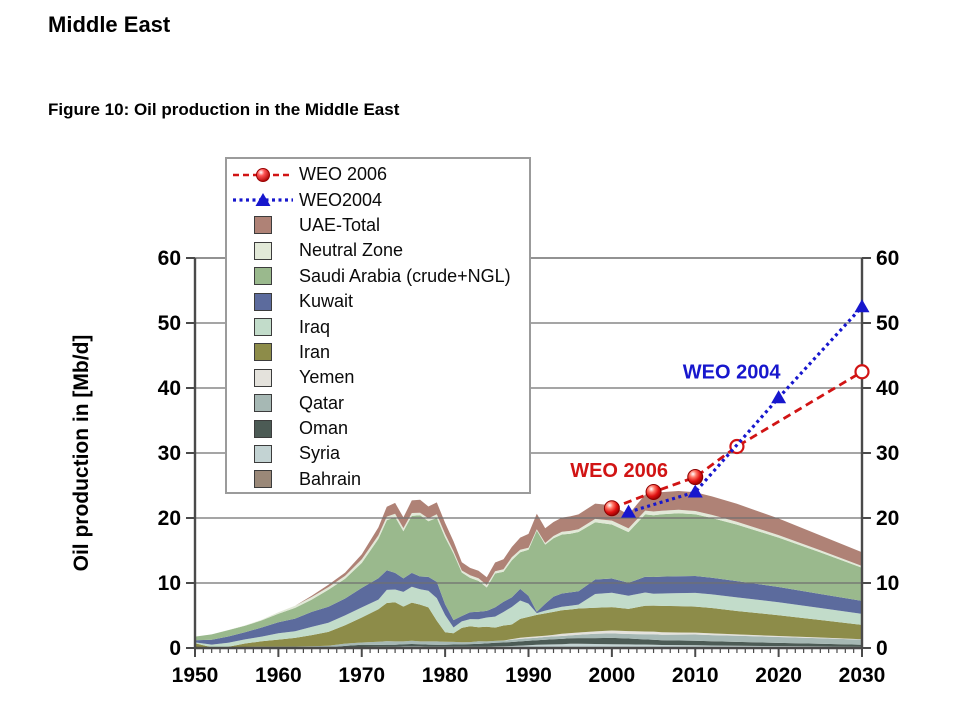 Image resolution: width=960 pixels, height=720 pixels. I want to click on legend-swatch-uae-total, so click(263, 225).